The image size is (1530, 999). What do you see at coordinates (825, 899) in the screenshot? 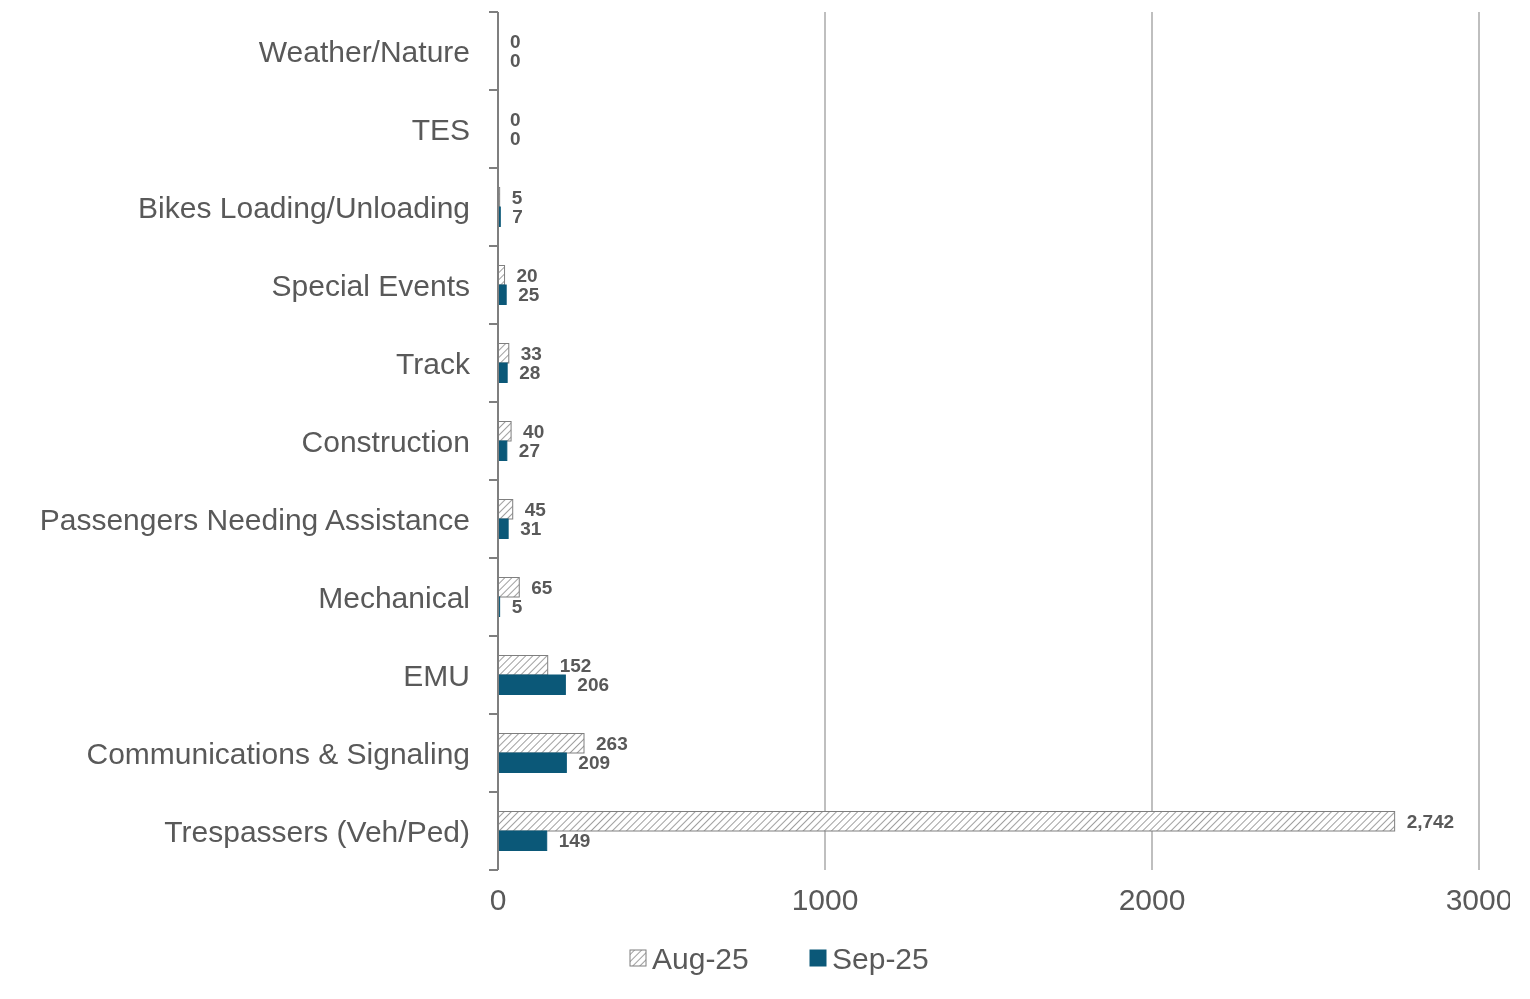
I see `x-tick-label: 1000` at bounding box center [825, 899].